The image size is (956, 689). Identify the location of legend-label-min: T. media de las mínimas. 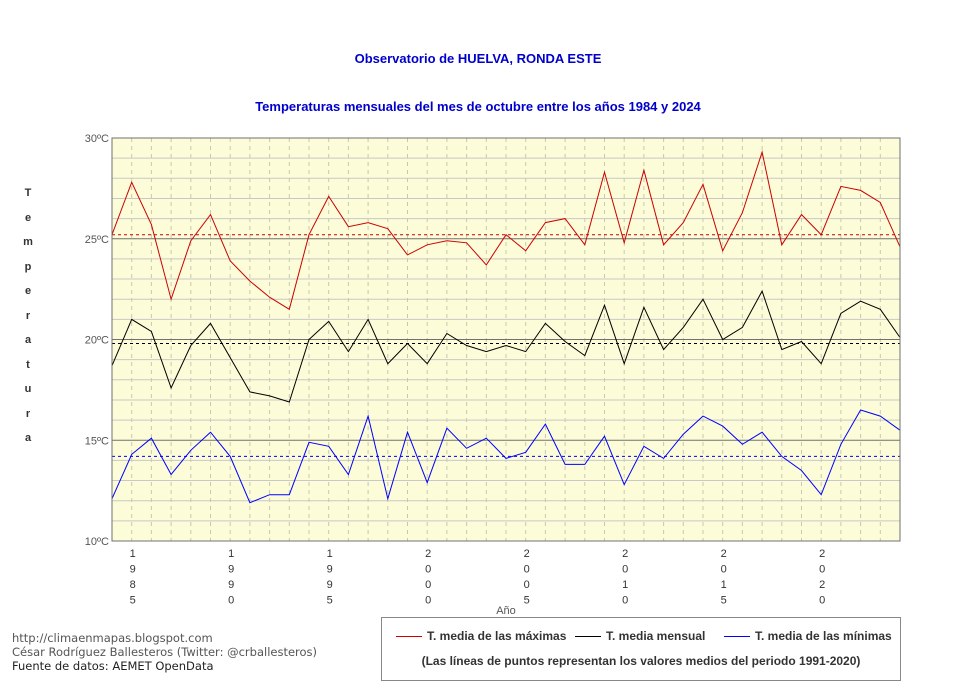
(823, 636).